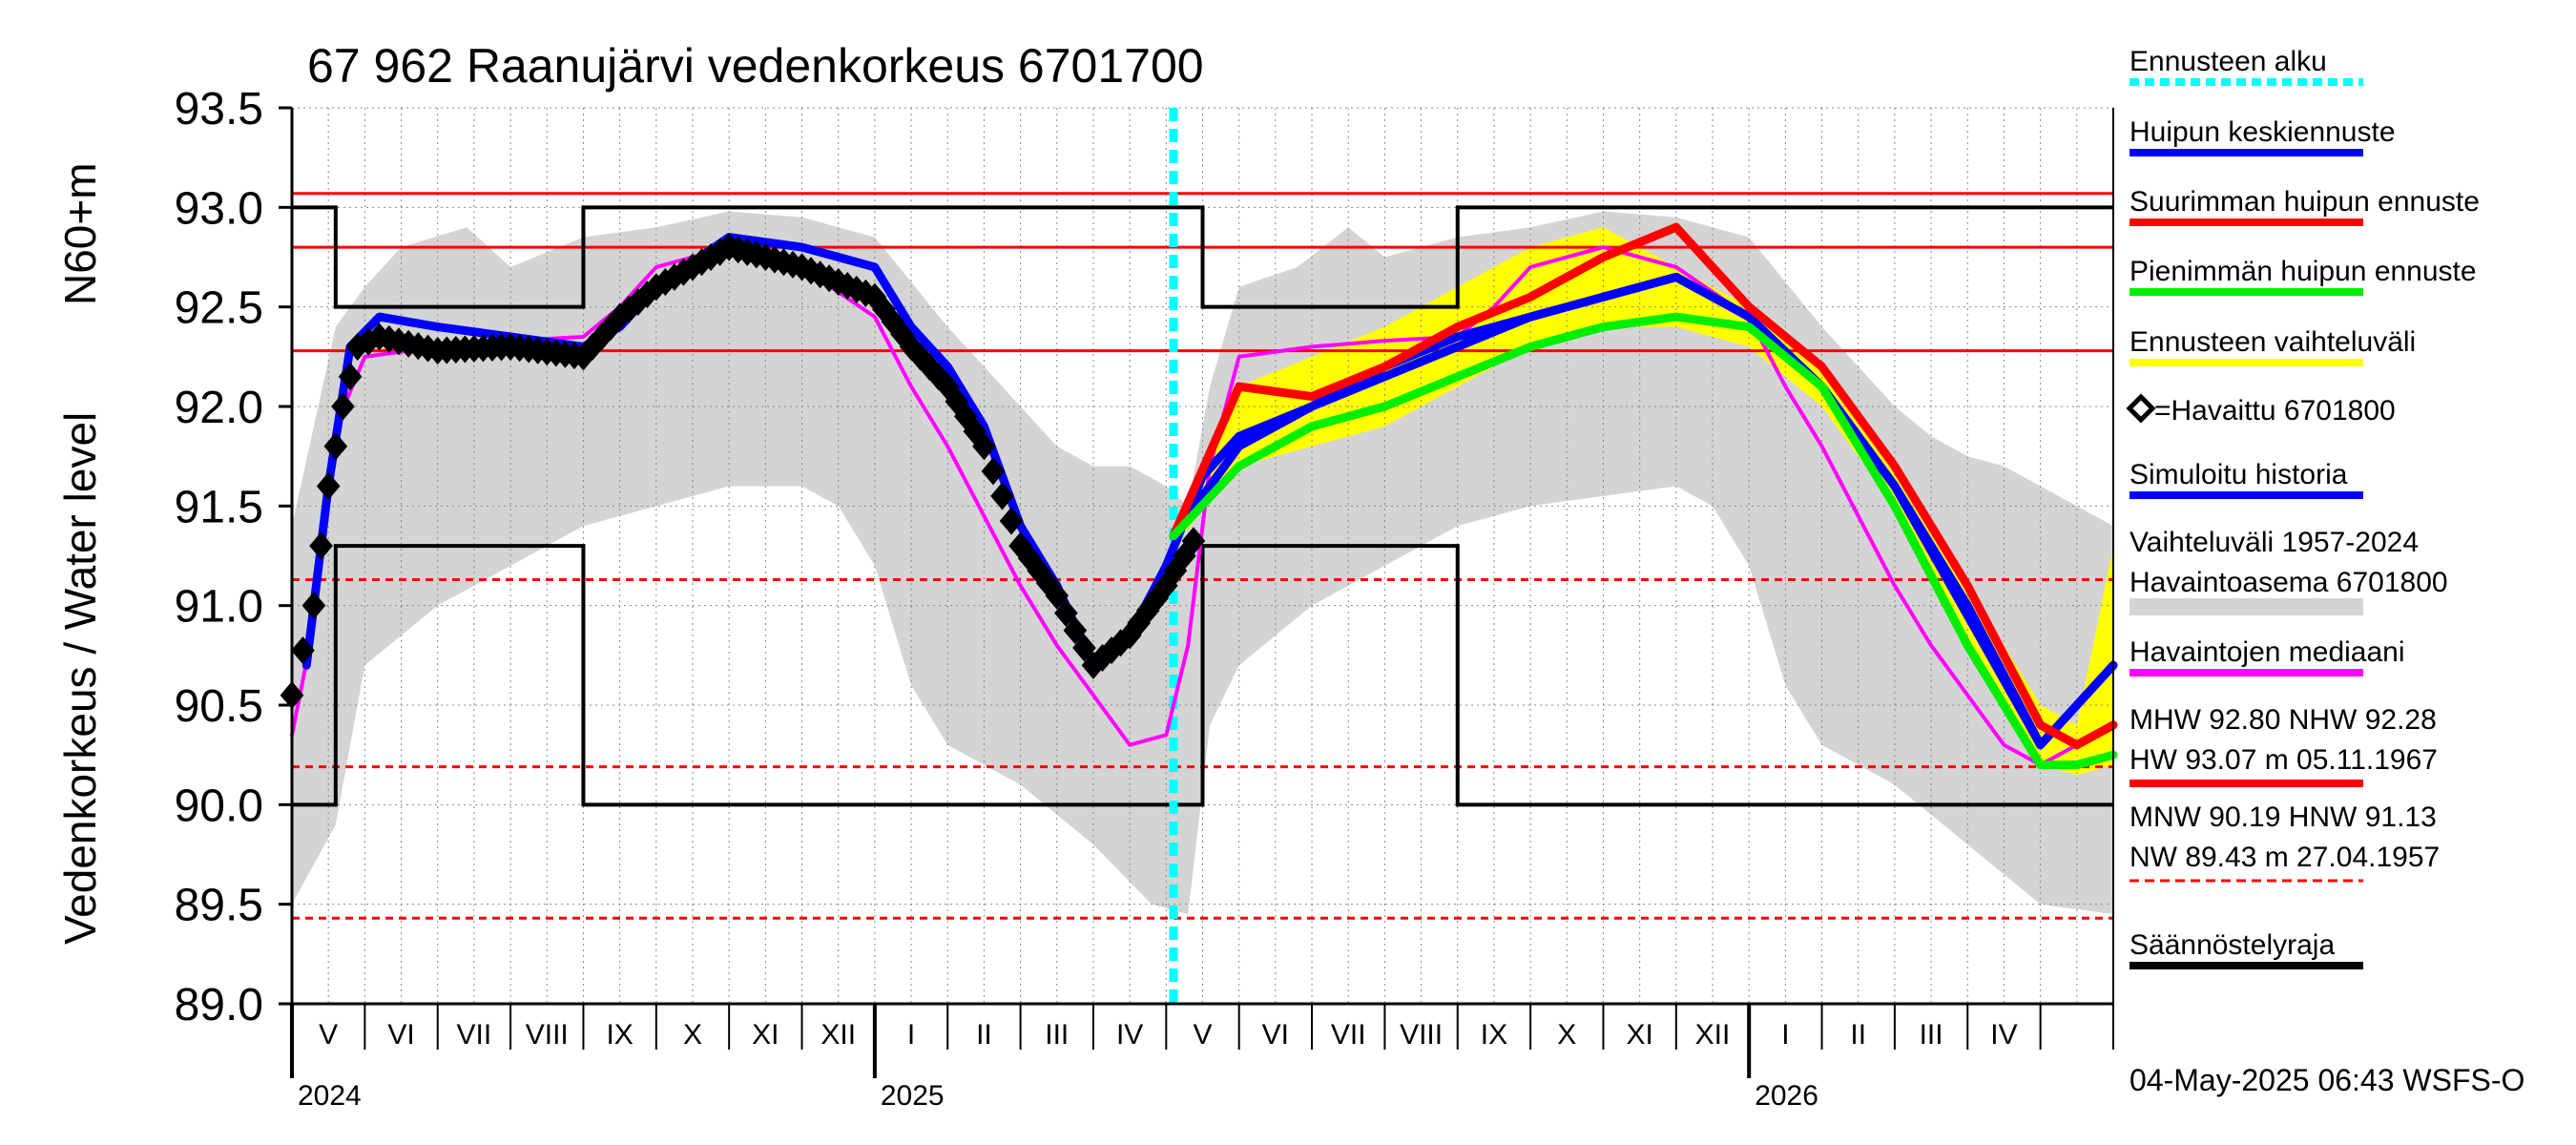 The height and width of the screenshot is (1145, 2576). What do you see at coordinates (2284, 857) in the screenshot?
I see `legend-label-2: NW 89.43 m 27.04.1957` at bounding box center [2284, 857].